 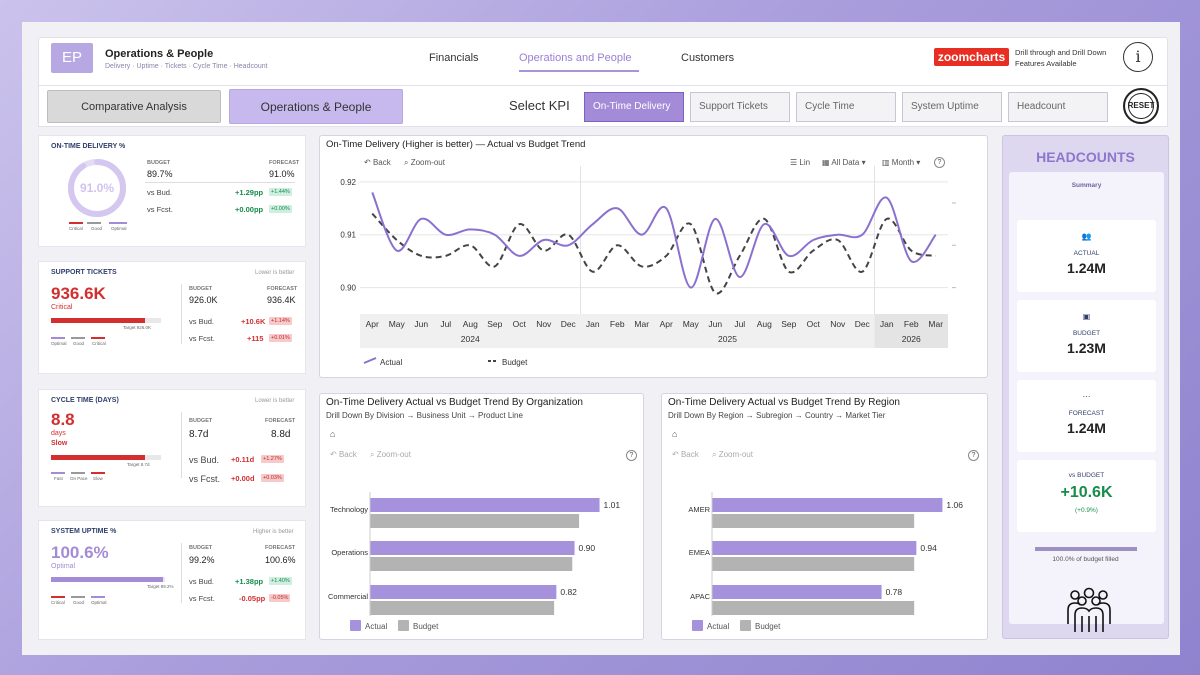 What do you see at coordinates (1058, 107) in the screenshot?
I see `kpi-headcount-button: Headcount` at bounding box center [1058, 107].